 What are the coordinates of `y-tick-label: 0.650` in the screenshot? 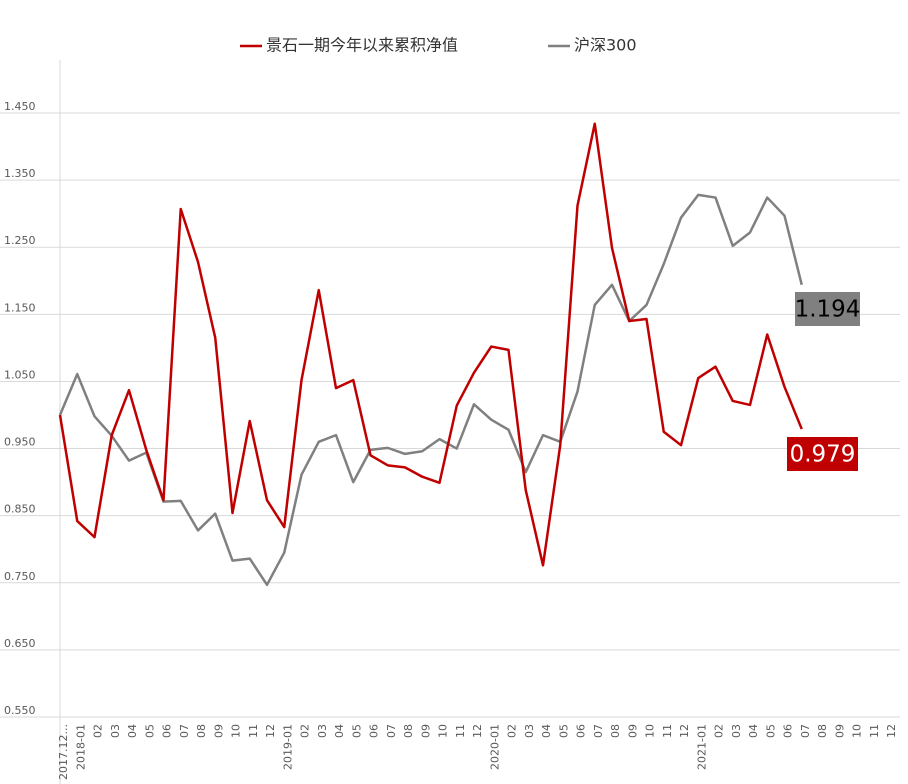 It's located at (20, 643).